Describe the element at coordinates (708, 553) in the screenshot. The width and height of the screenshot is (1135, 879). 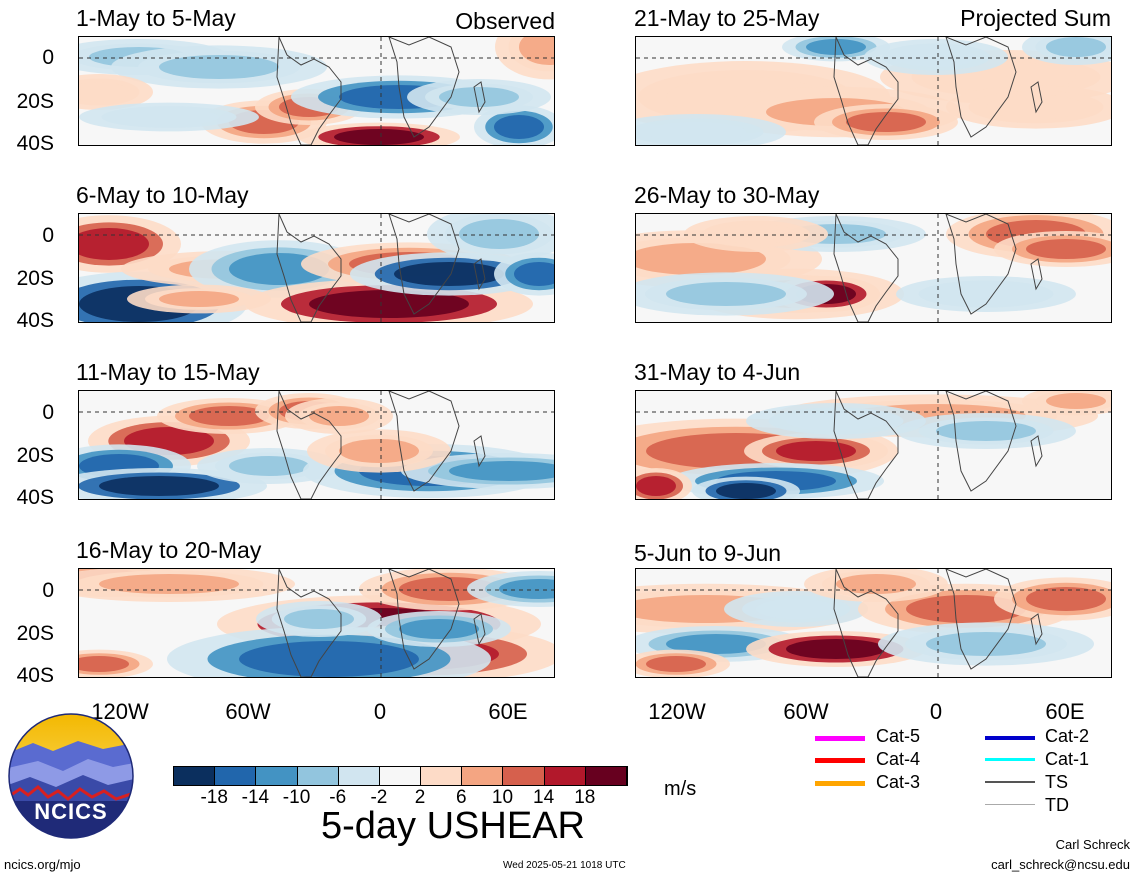
I see `panel-title-8: 5-Jun to 9-Jun` at that location.